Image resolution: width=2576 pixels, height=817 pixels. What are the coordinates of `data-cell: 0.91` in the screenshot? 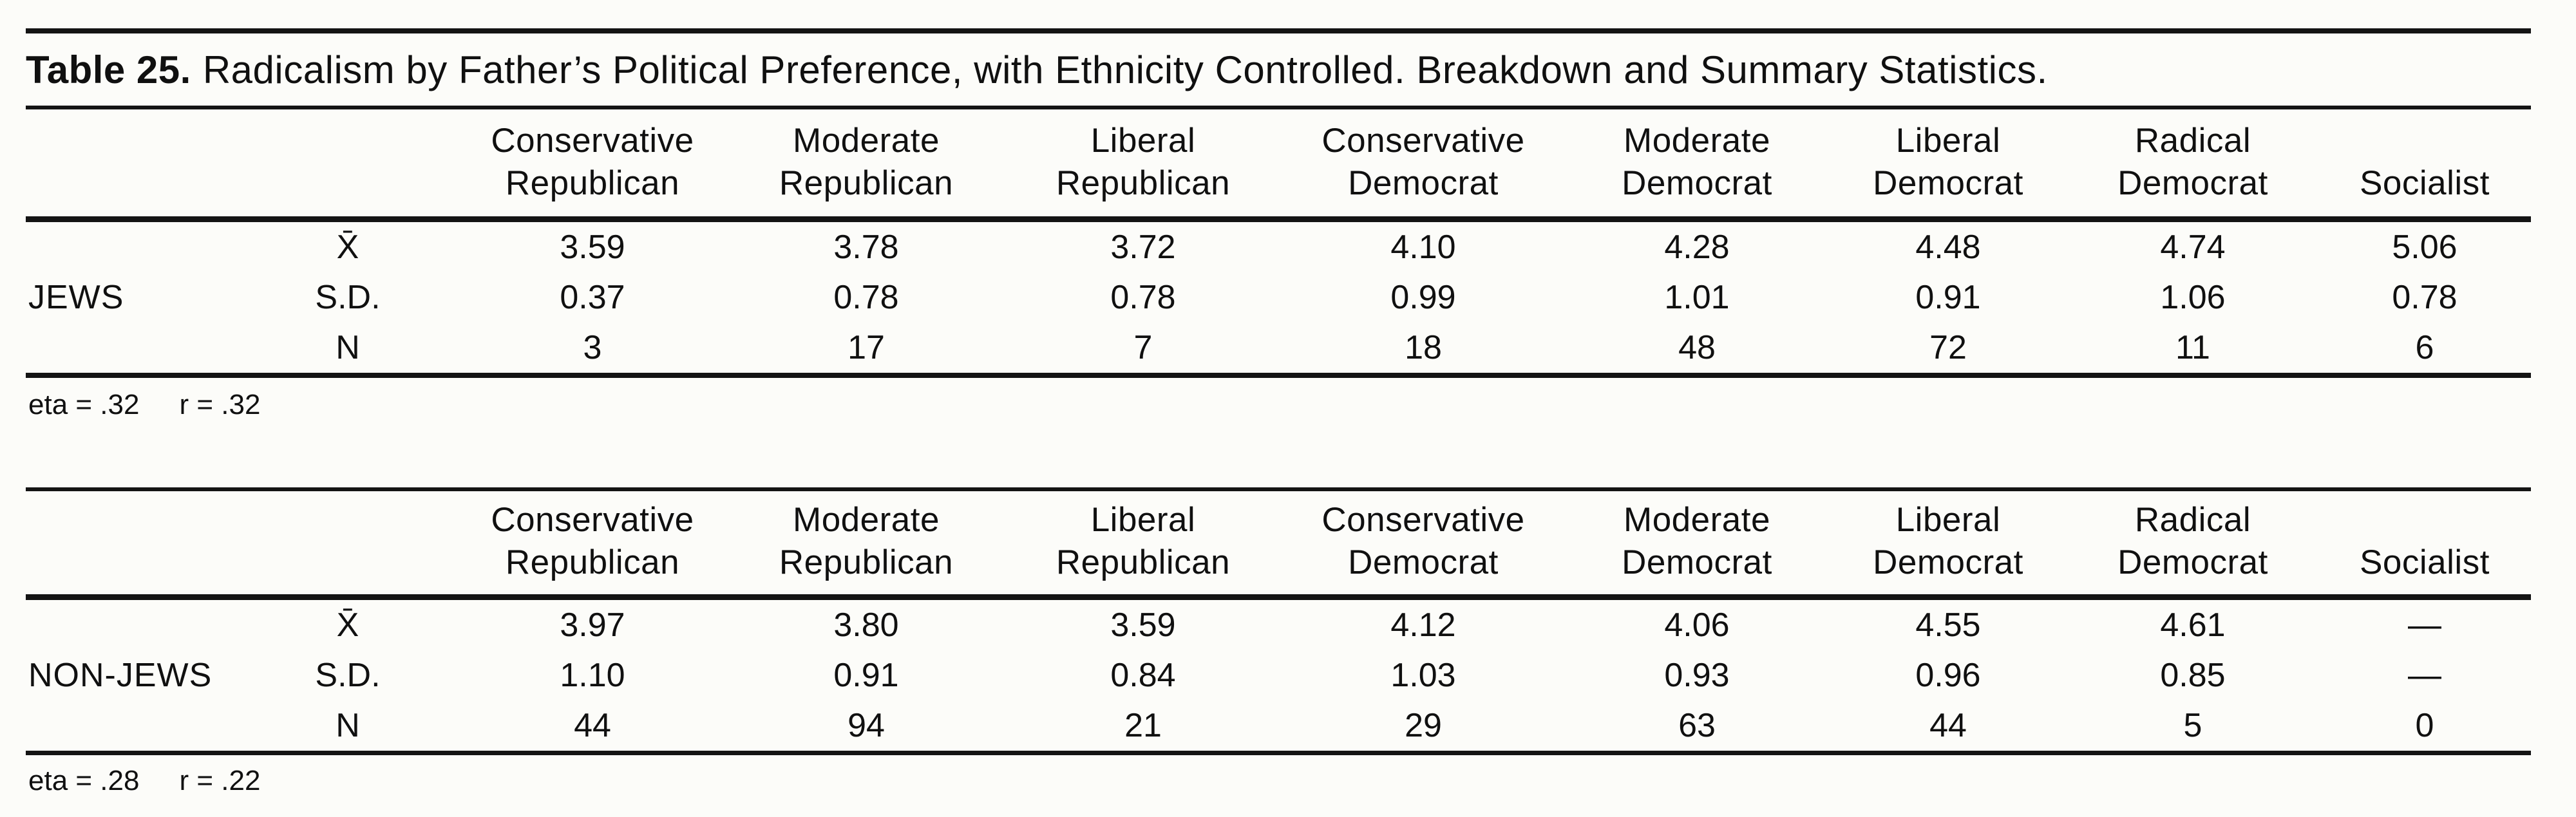 It's located at (1948, 298).